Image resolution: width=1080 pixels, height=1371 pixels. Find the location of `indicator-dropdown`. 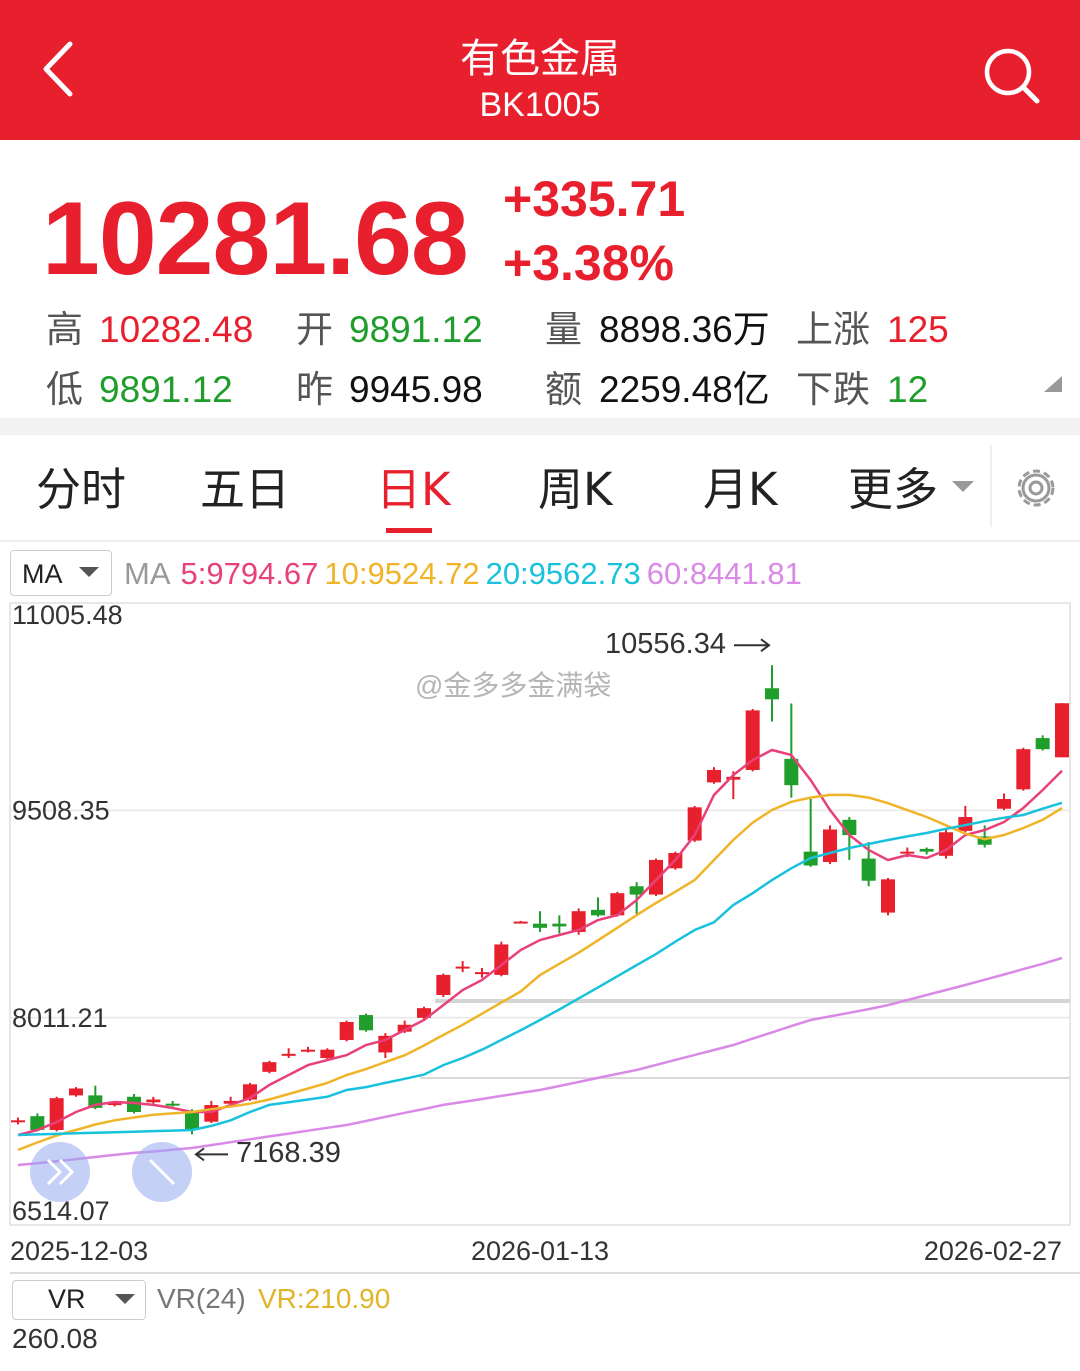

indicator-dropdown is located at coordinates (61, 573).